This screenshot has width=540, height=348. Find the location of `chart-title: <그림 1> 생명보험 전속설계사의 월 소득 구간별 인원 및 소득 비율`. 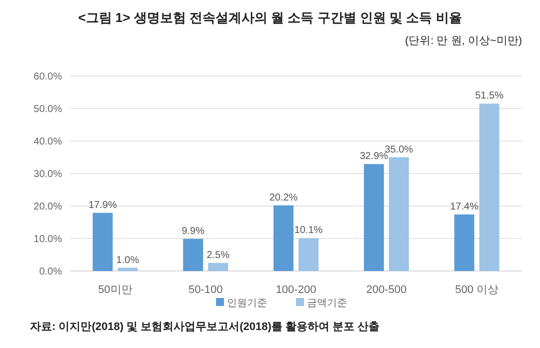

chart-title: <그림 1> 생명보험 전속설계사의 월 소득 구간별 인원 및 소득 비율 is located at coordinates (270, 17).